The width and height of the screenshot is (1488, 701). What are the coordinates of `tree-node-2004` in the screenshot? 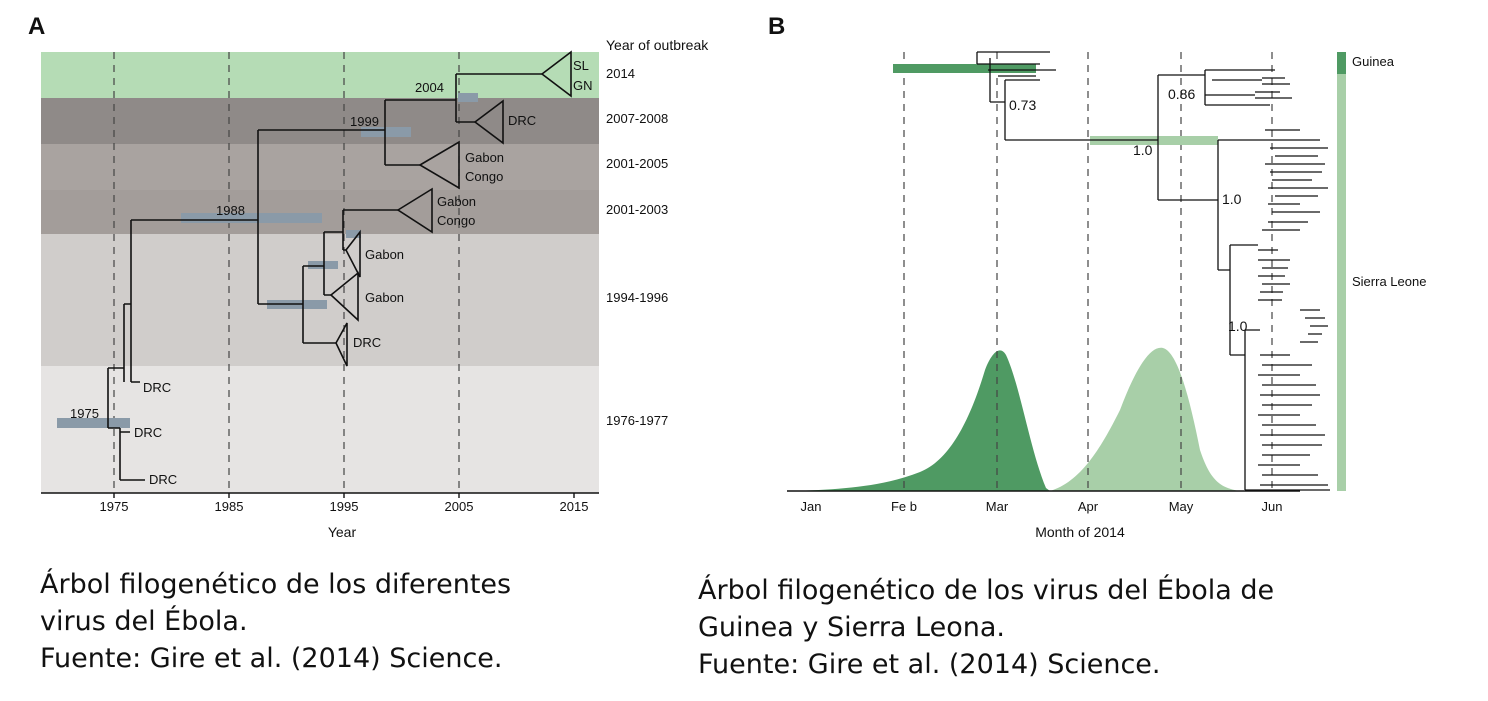 It's located at (498, 98).